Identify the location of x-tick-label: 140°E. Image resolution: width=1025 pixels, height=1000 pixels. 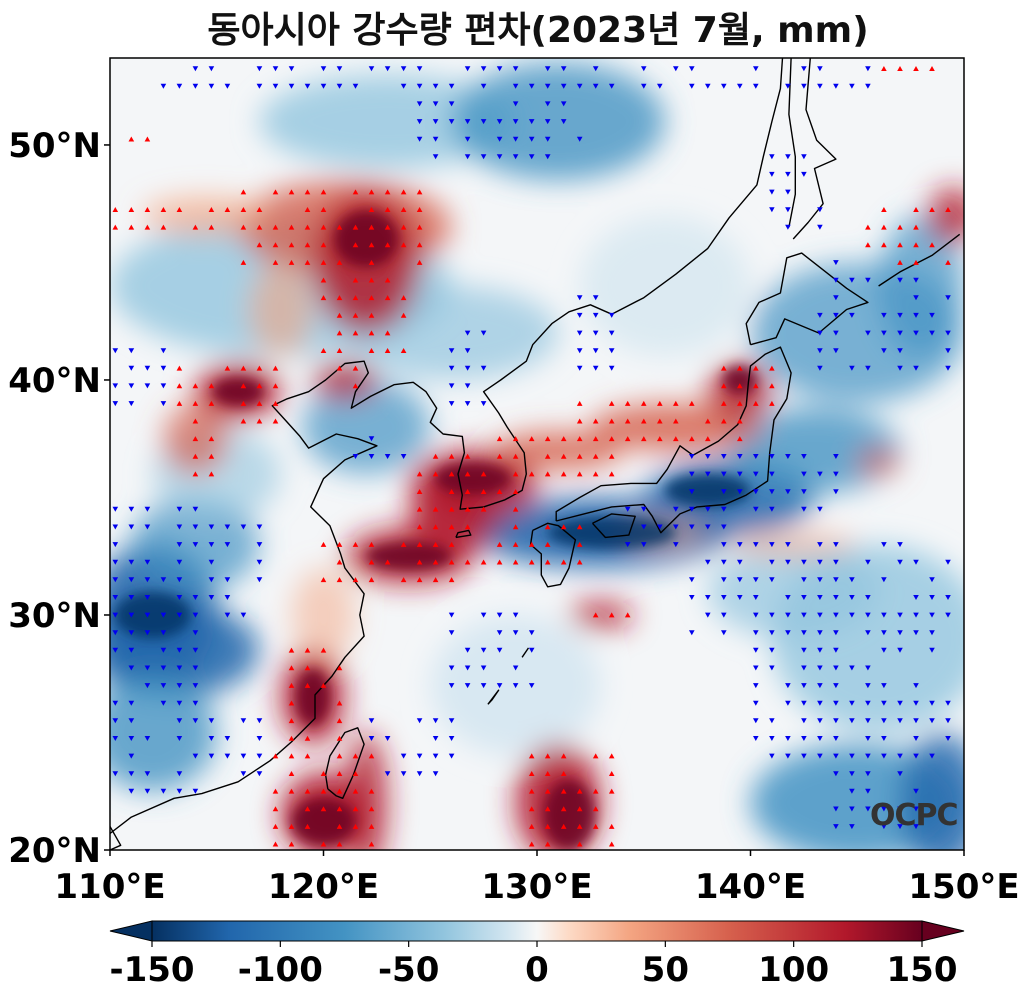
(750, 887).